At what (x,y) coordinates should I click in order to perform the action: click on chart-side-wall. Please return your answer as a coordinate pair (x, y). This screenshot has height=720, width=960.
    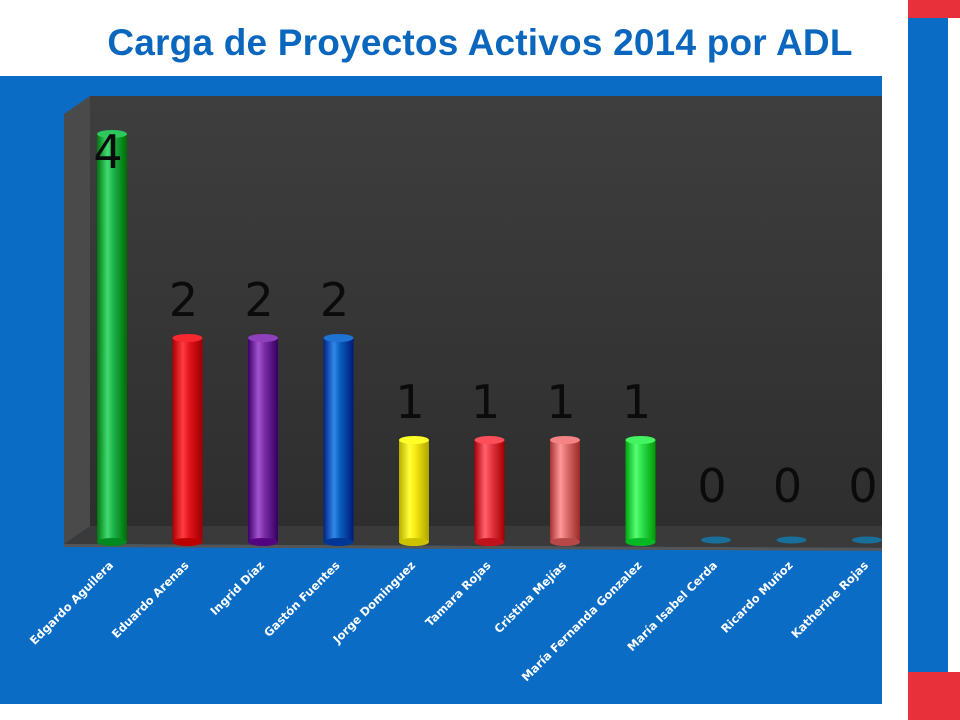
    Looking at the image, I should click on (77, 320).